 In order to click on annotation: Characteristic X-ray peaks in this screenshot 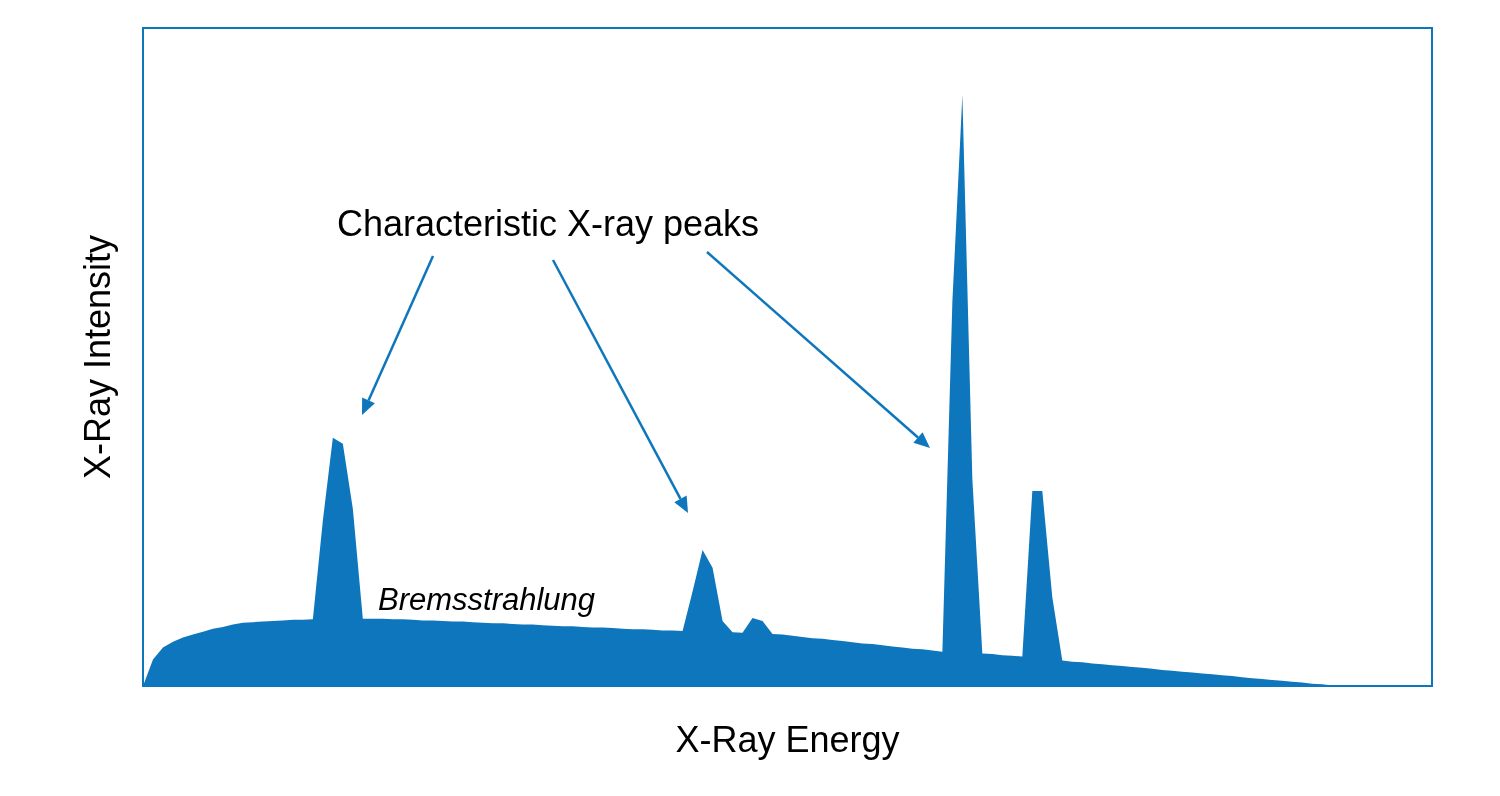, I will do `click(548, 223)`.